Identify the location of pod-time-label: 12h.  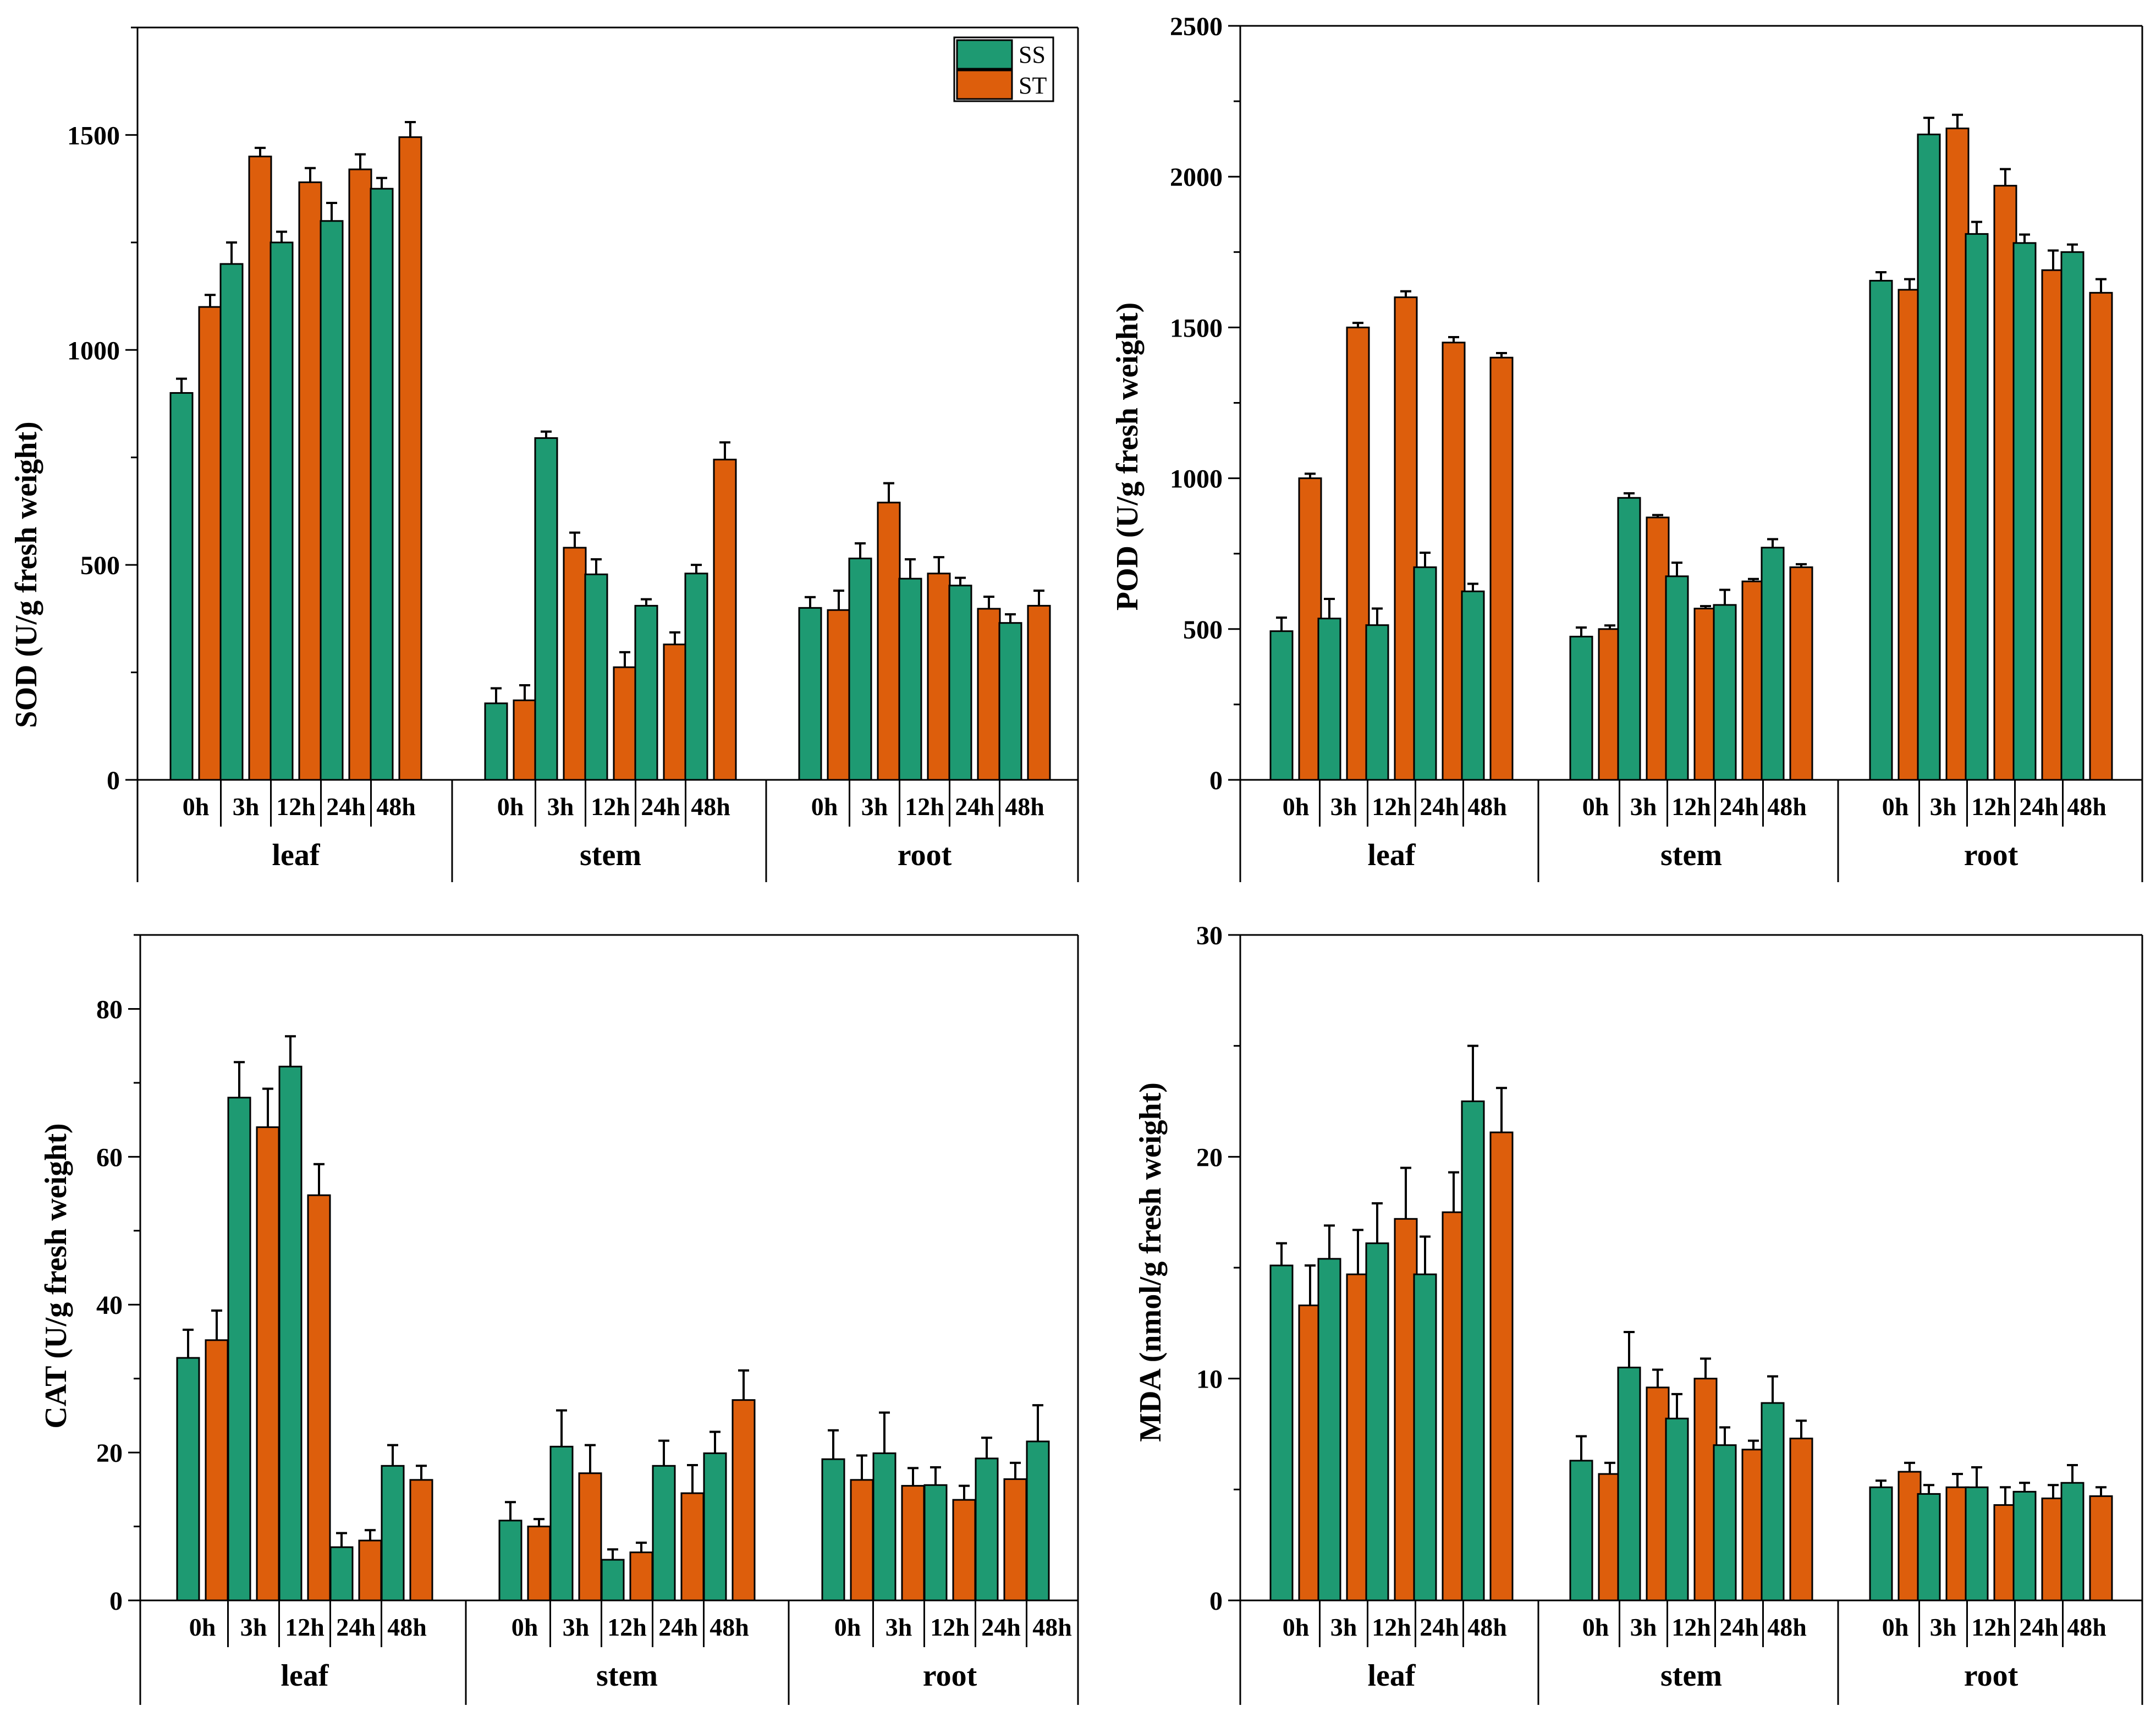
(1691, 807).